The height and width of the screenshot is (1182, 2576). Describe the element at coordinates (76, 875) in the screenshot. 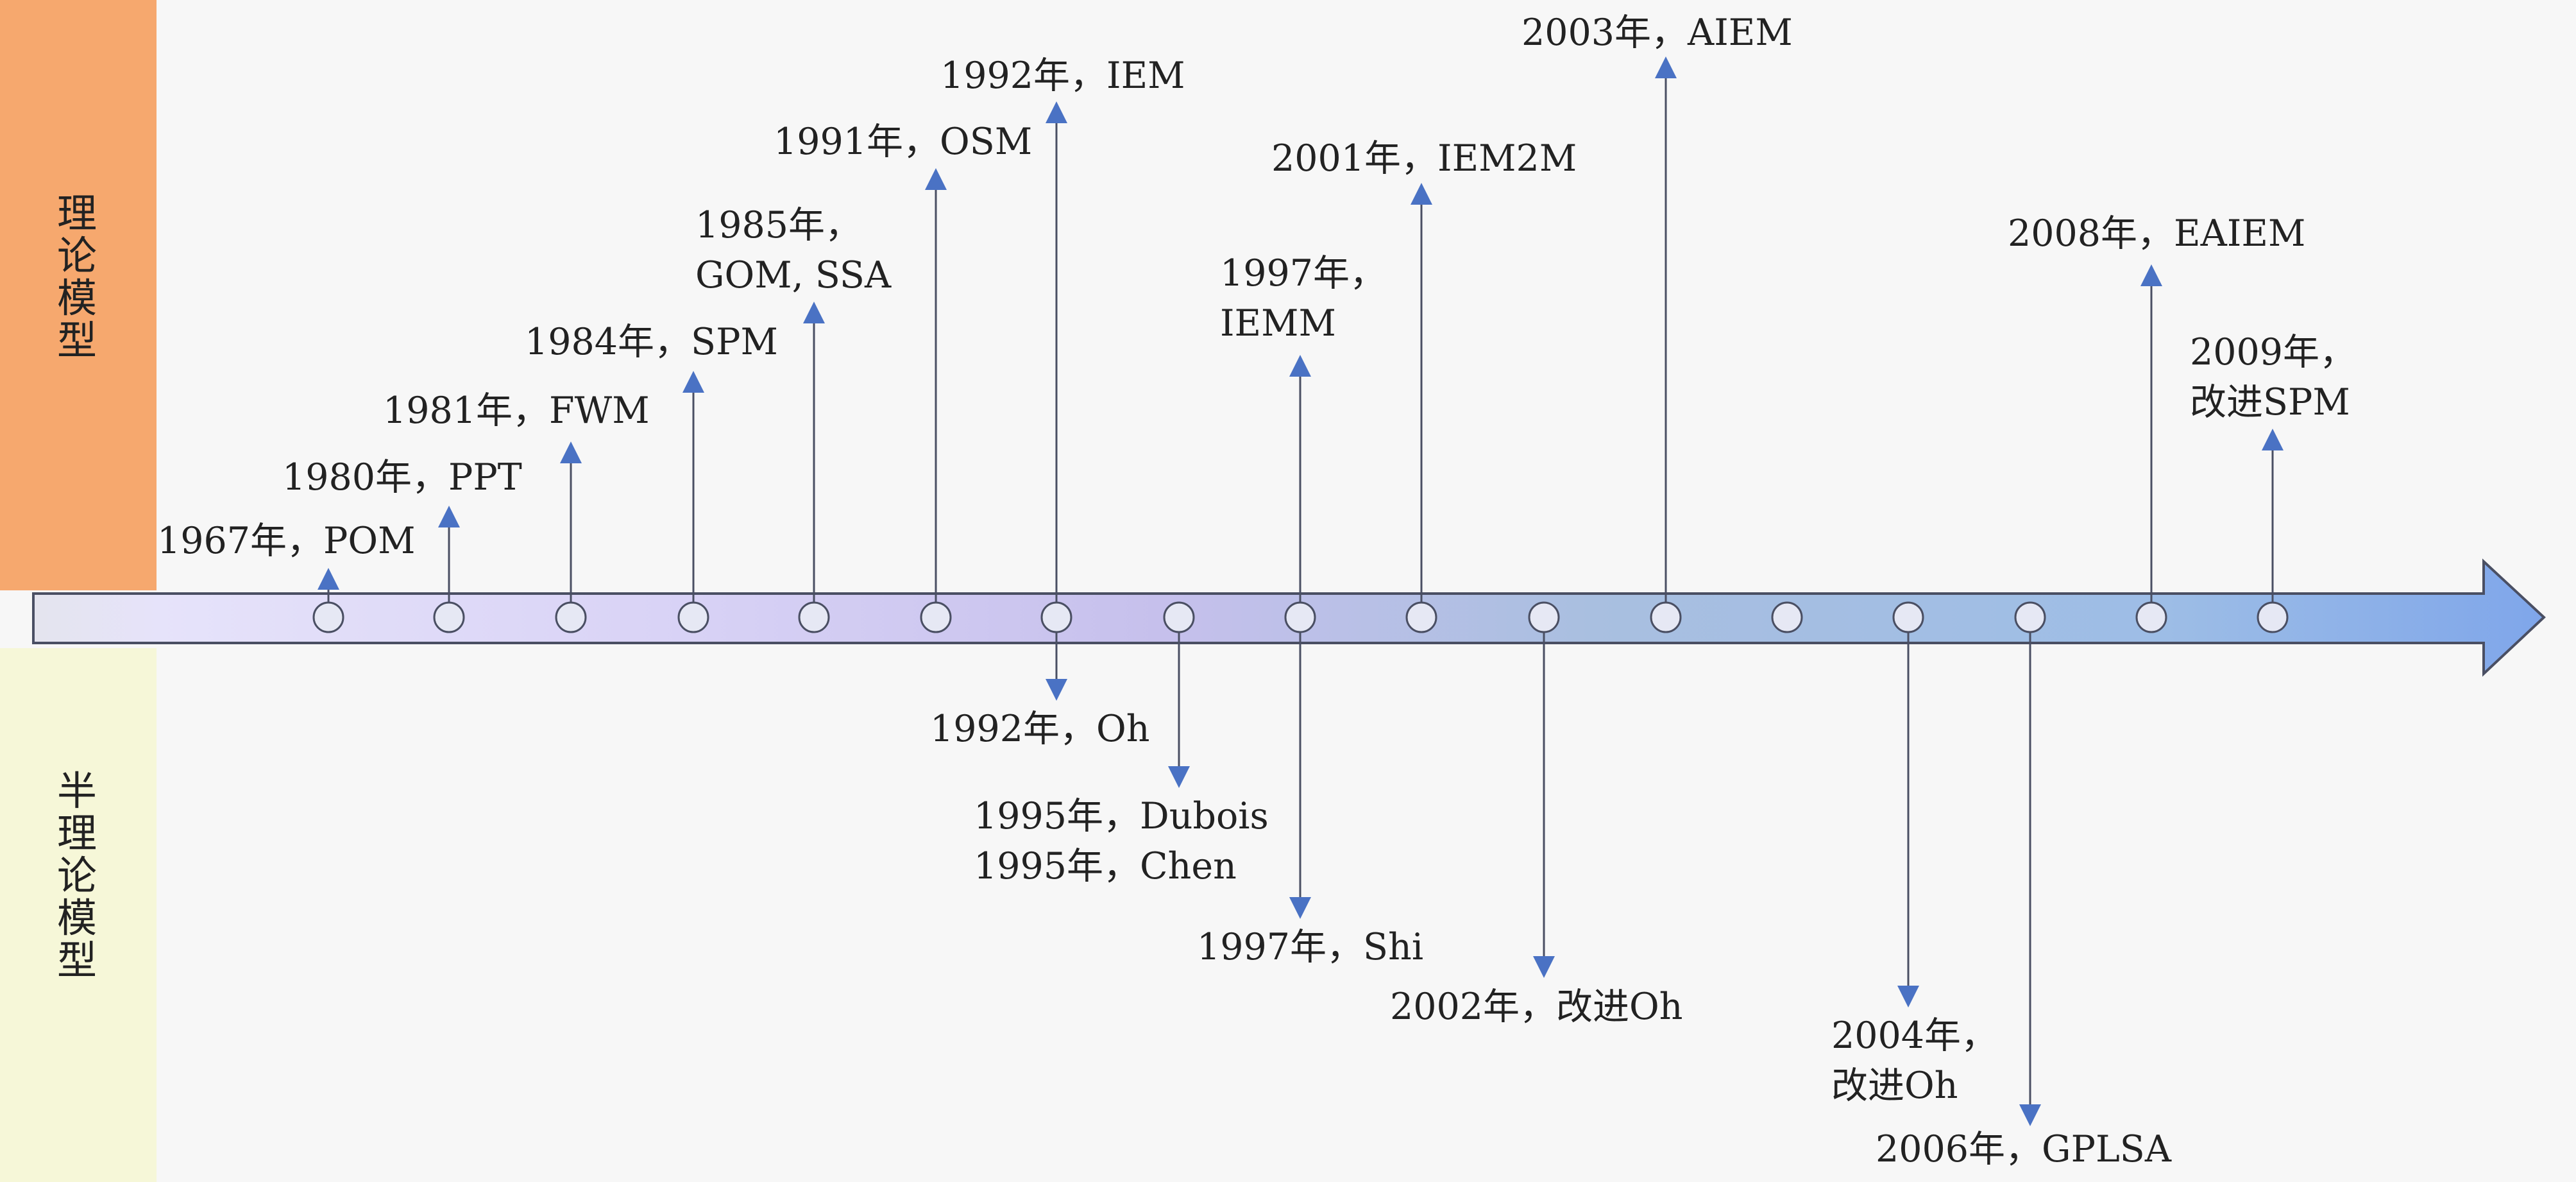

I see `semi-theoretical-model-label: 半理论模型` at that location.